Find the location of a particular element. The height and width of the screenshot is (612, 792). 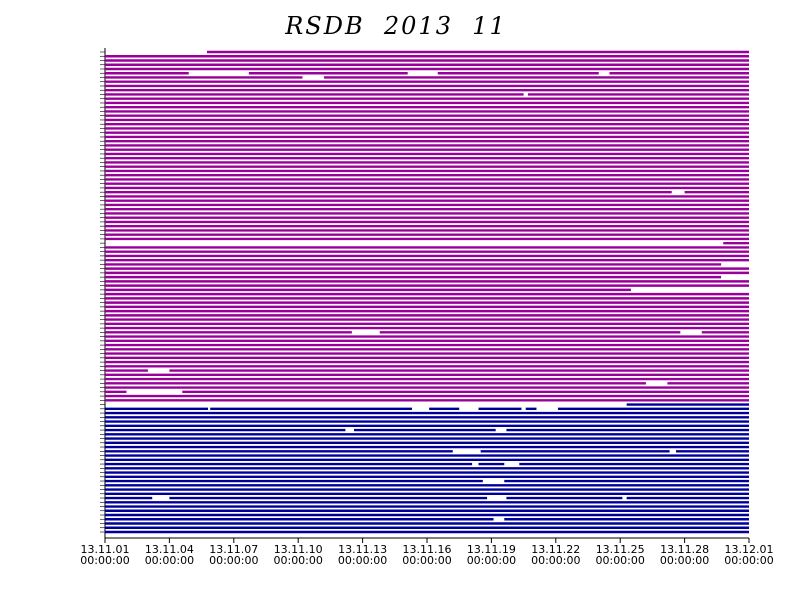

x-tick-label: 13.11.16 00:00:00 is located at coordinates (427, 555).